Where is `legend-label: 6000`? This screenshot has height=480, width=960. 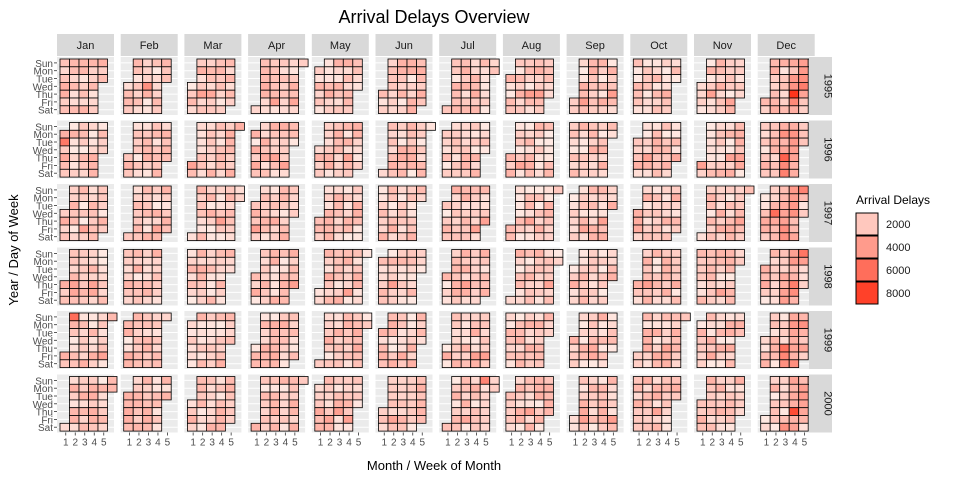 legend-label: 6000 is located at coordinates (898, 271).